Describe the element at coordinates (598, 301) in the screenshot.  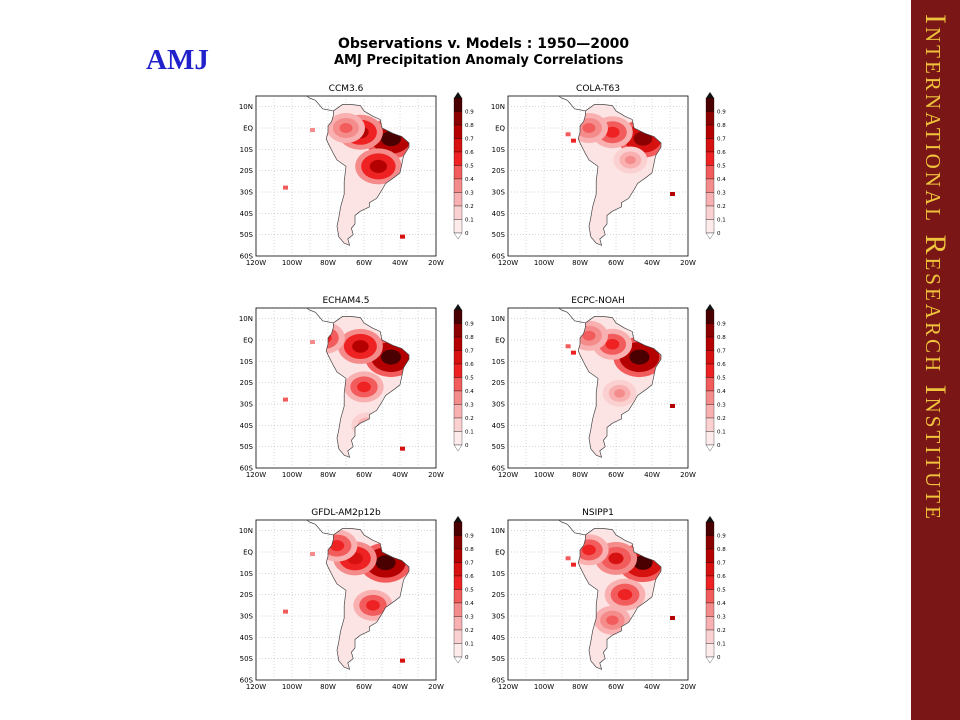
I see `panel-title: ECPC-NOAH` at that location.